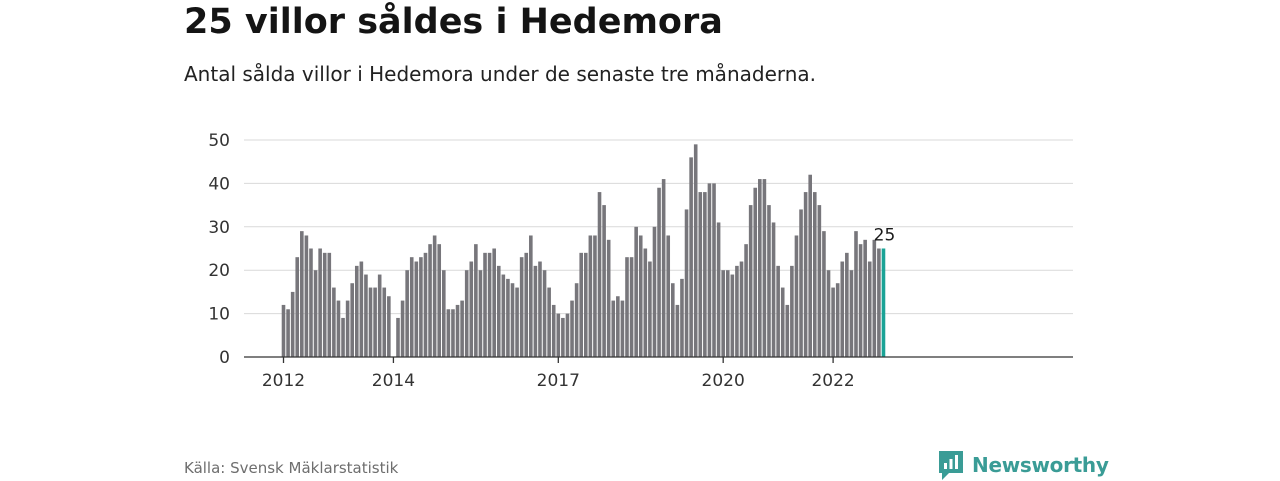 The height and width of the screenshot is (481, 1280). What do you see at coordinates (219, 315) in the screenshot?
I see `y-tick-label: 10` at bounding box center [219, 315].